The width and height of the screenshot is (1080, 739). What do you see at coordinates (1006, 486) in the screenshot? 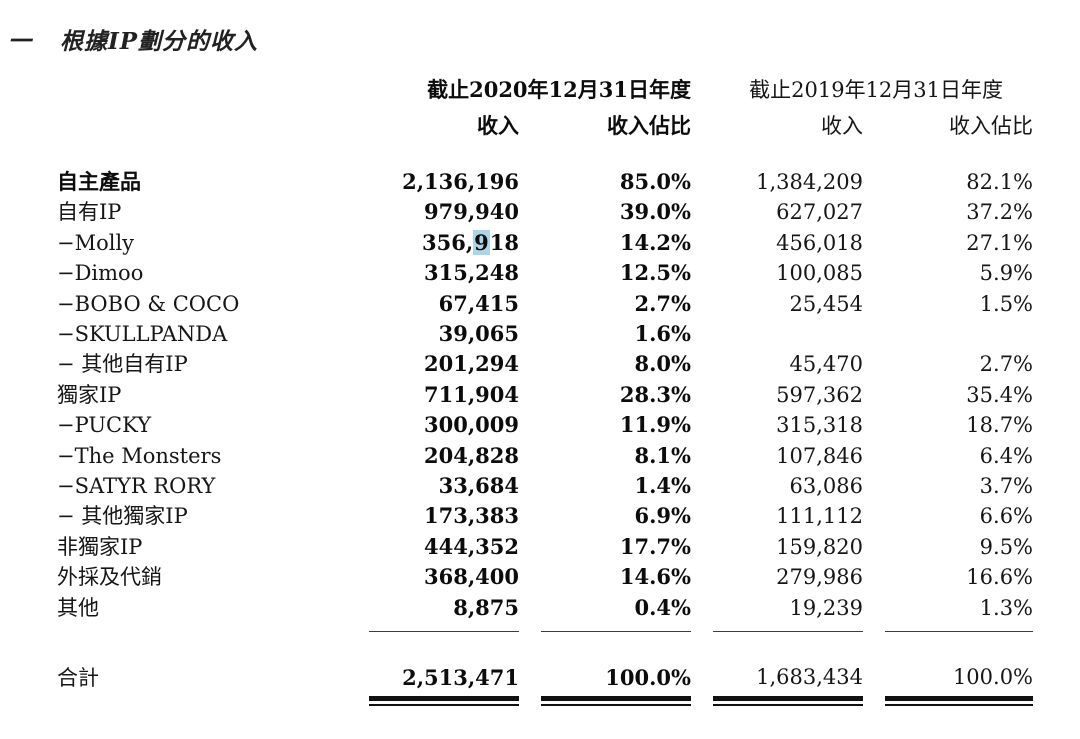
I see `cell-share-2019: 3.7%` at bounding box center [1006, 486].